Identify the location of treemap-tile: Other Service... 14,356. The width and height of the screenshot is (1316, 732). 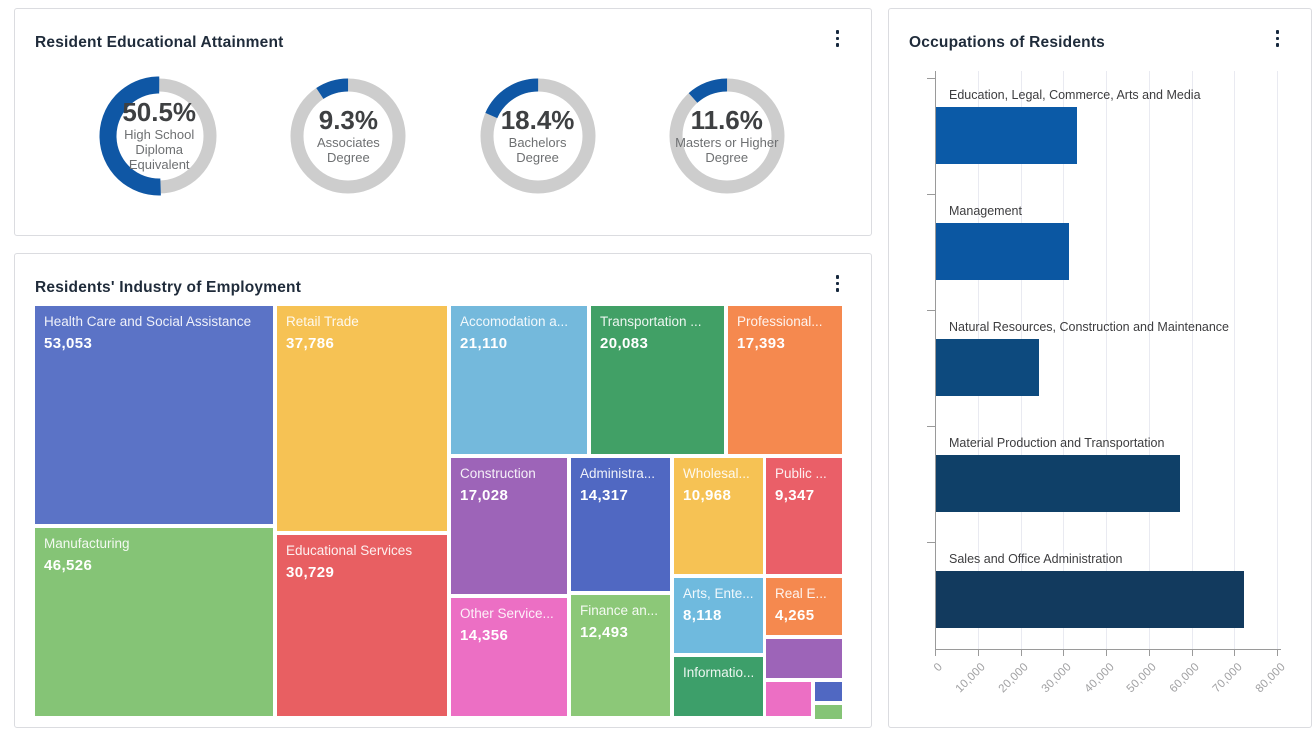
(509, 657).